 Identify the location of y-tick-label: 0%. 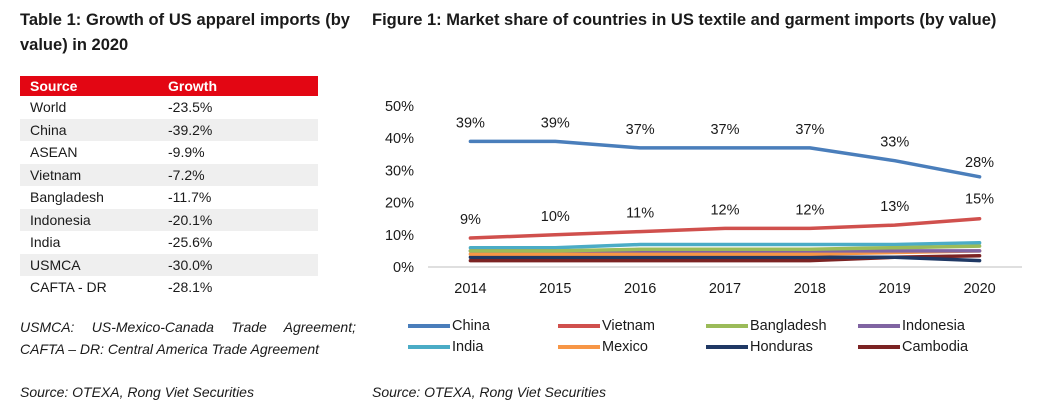
(403, 268).